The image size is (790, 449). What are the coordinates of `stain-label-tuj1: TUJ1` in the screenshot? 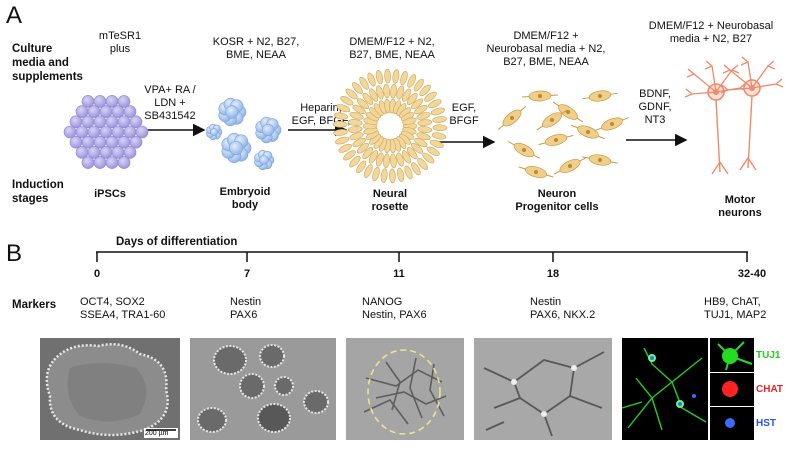 It's located at (768, 355).